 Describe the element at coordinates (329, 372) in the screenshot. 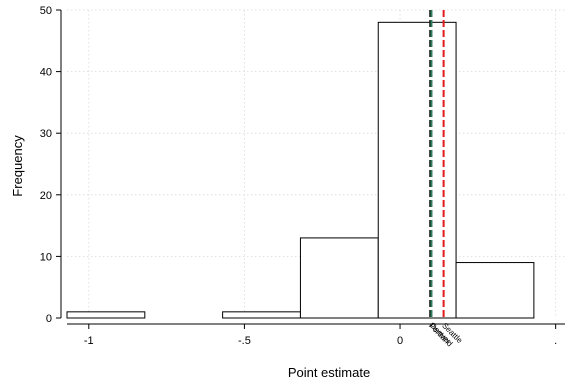

I see `x-axis-title: Point estimate` at that location.